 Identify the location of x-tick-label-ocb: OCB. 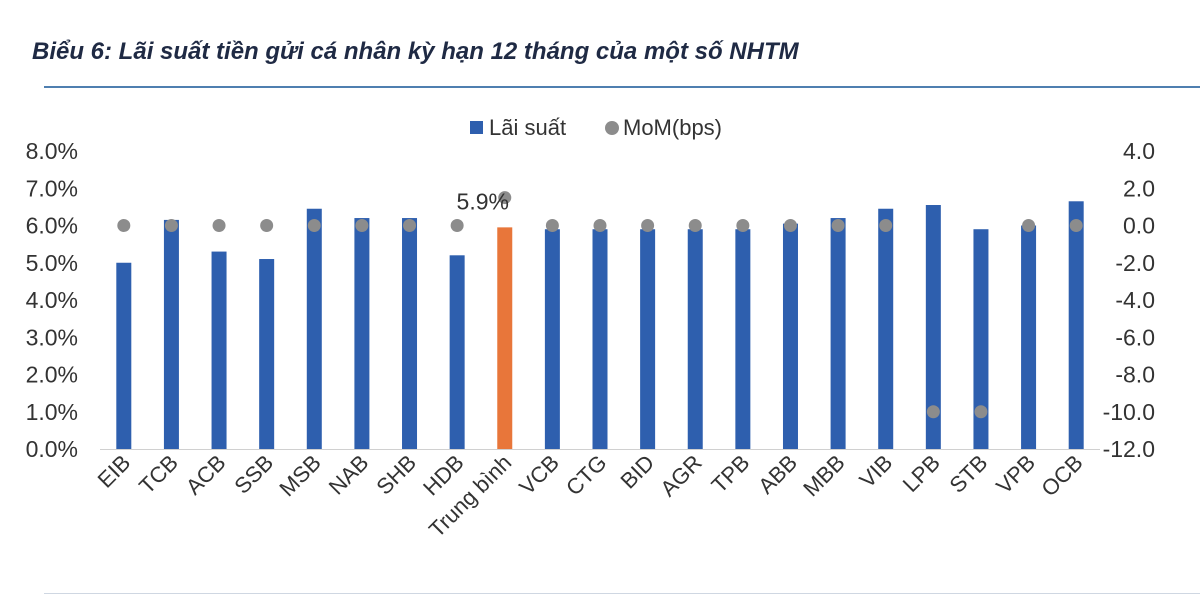
(1061, 475).